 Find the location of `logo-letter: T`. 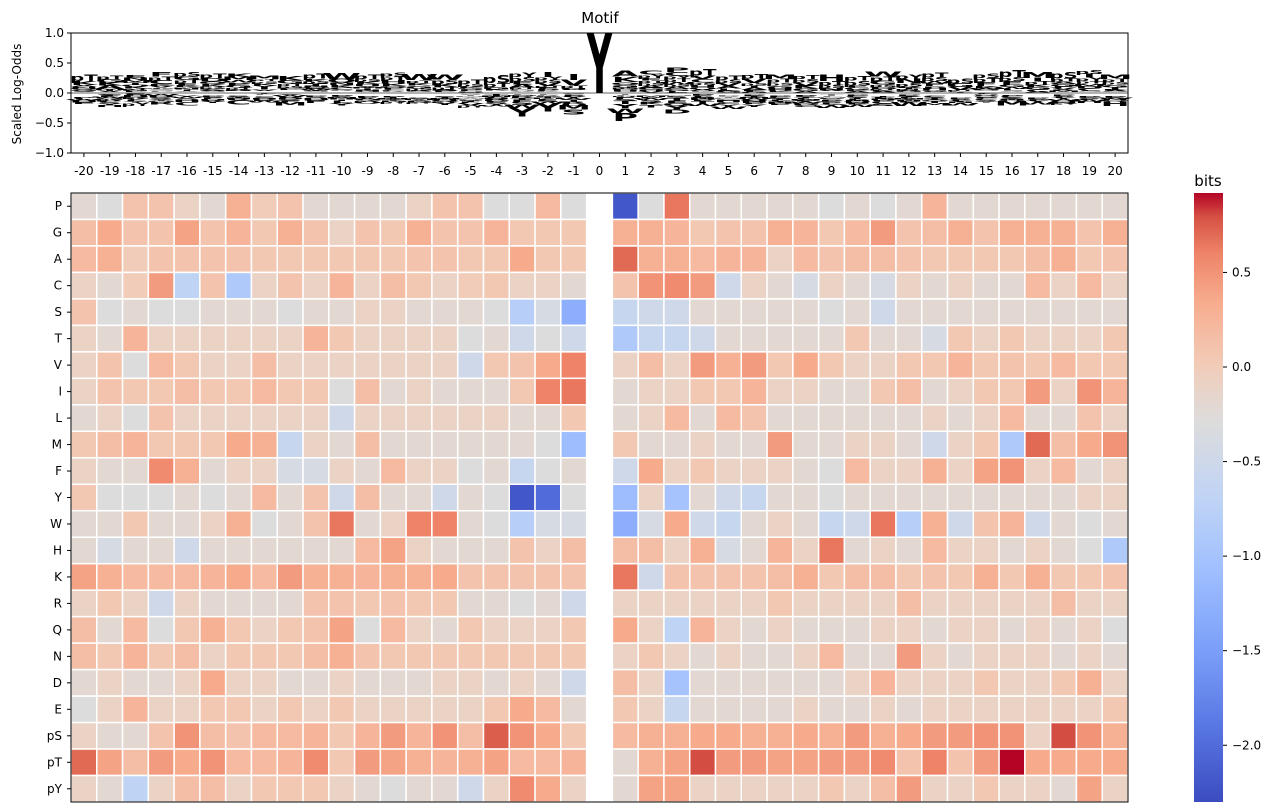

logo-letter: T is located at coordinates (548, 97).